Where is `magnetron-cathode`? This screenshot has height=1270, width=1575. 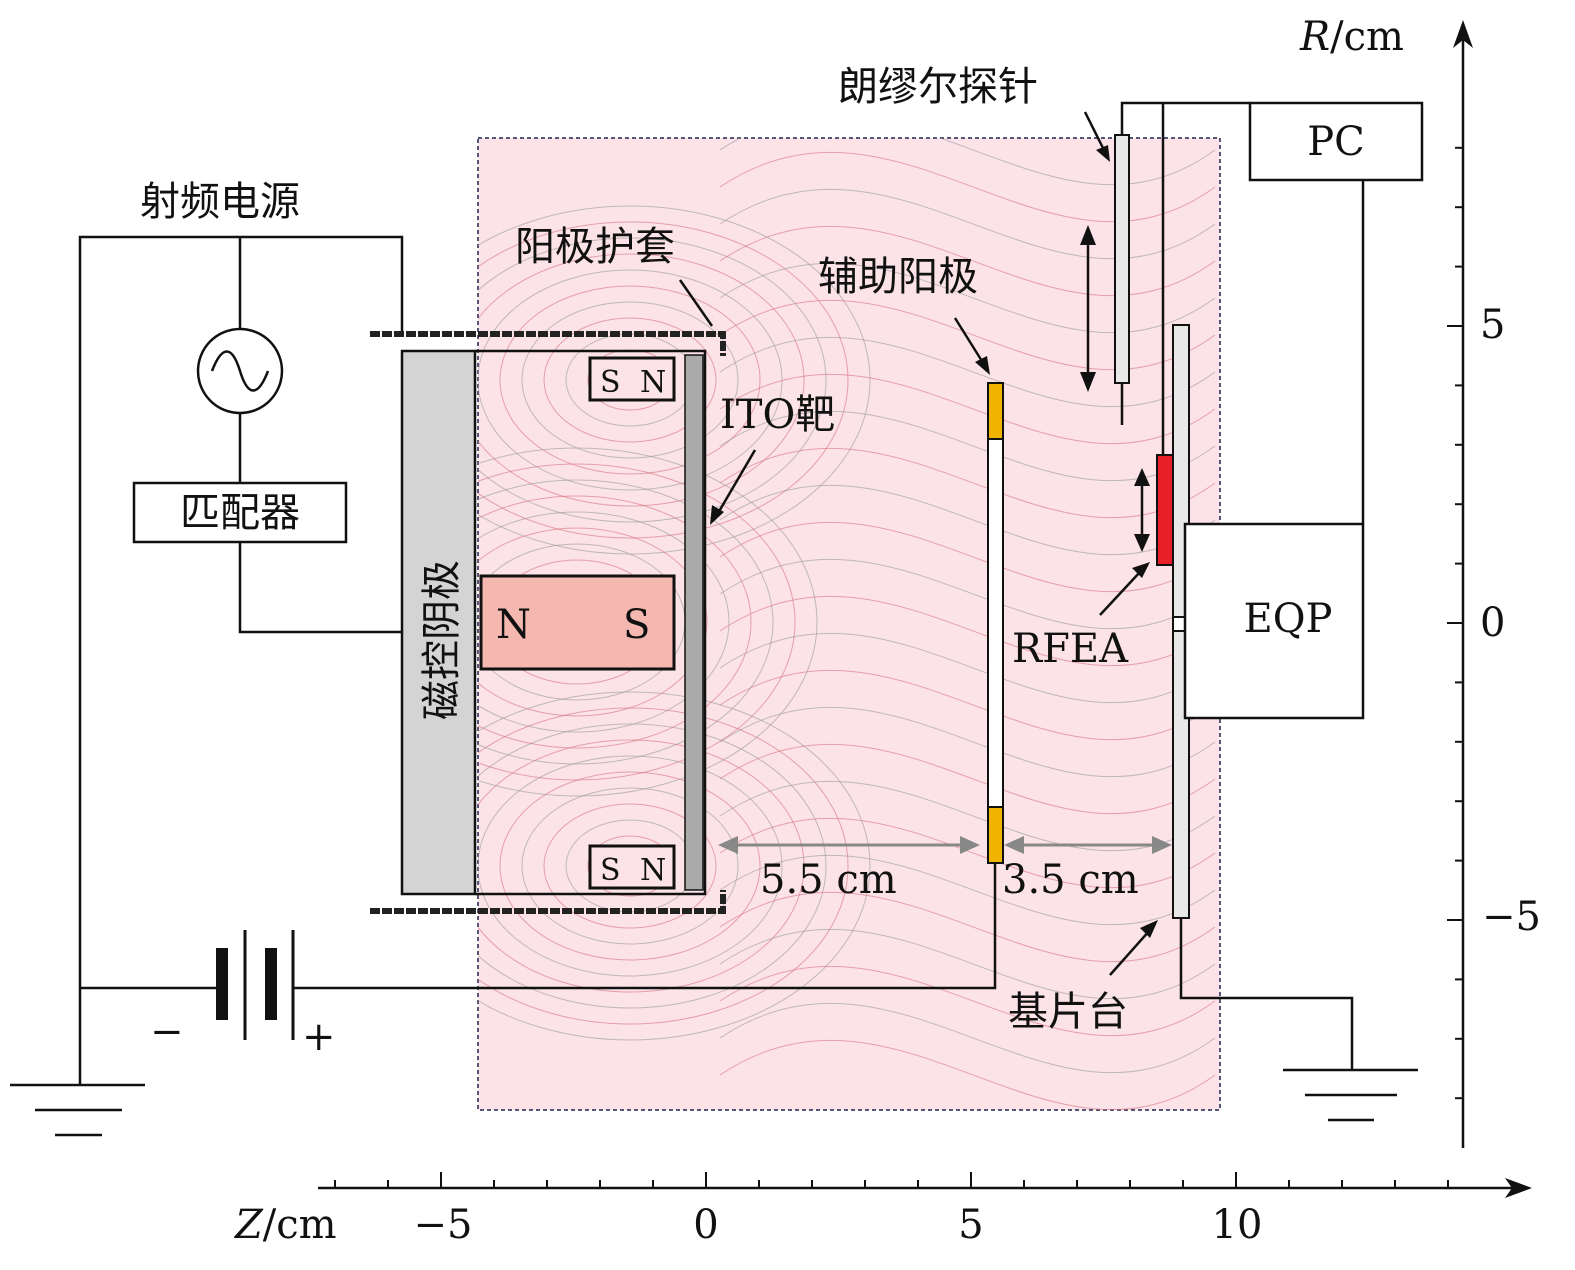
magnetron-cathode is located at coordinates (438, 622).